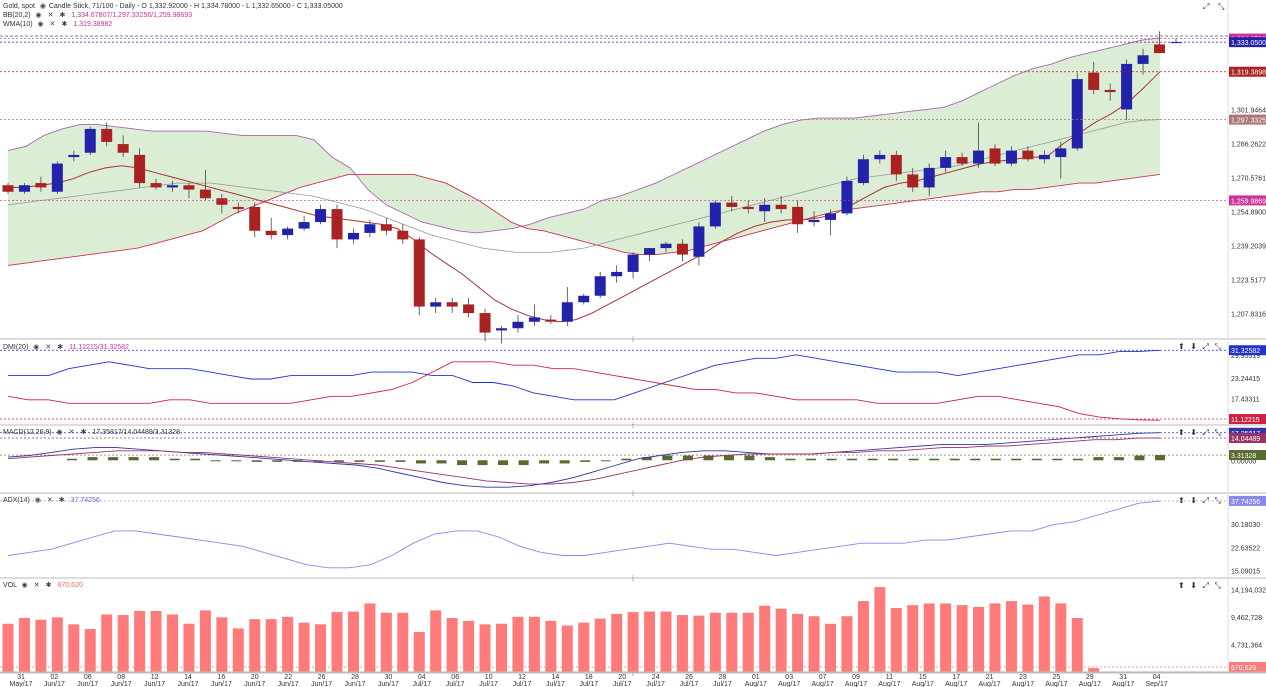  Describe the element at coordinates (1199, 347) in the screenshot. I see `dmi-pane-controls: ⬆ ⬇ ⤢ ⤡` at that location.